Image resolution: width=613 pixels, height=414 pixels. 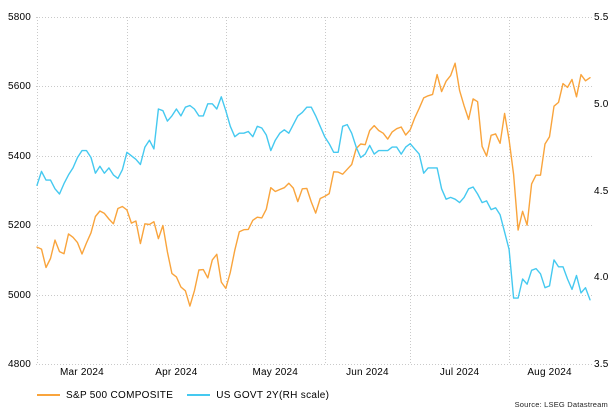 I want to click on left-axis-label: 5800, so click(x=19, y=17).